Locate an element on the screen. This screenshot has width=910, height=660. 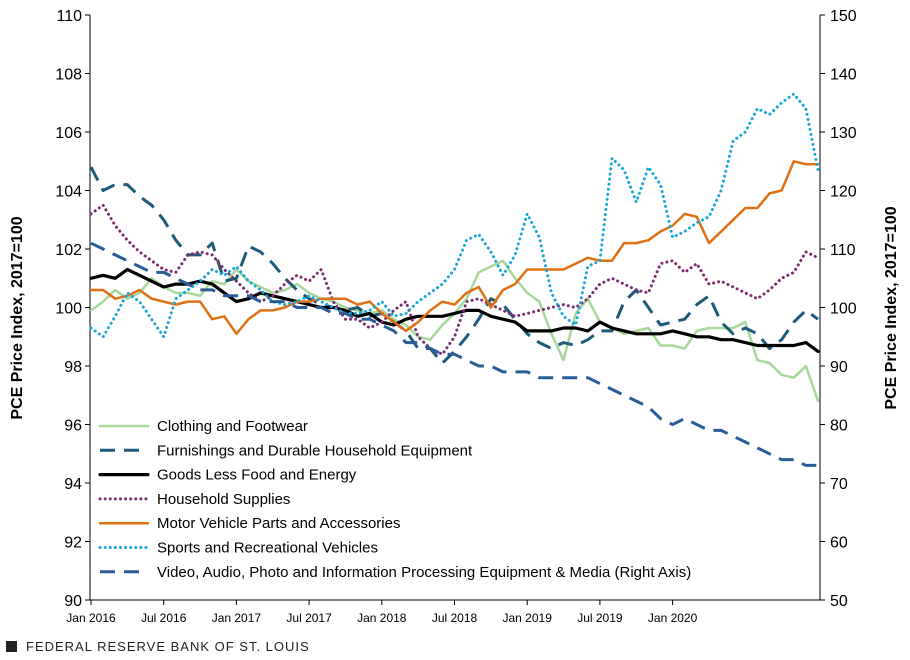
footer-square-icon is located at coordinates (11, 646).